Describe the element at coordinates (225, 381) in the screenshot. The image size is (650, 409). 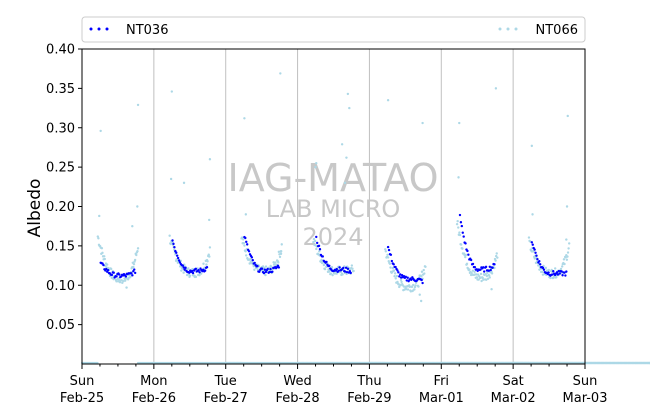
I see `x-tick-label-weekday: Tue` at that location.